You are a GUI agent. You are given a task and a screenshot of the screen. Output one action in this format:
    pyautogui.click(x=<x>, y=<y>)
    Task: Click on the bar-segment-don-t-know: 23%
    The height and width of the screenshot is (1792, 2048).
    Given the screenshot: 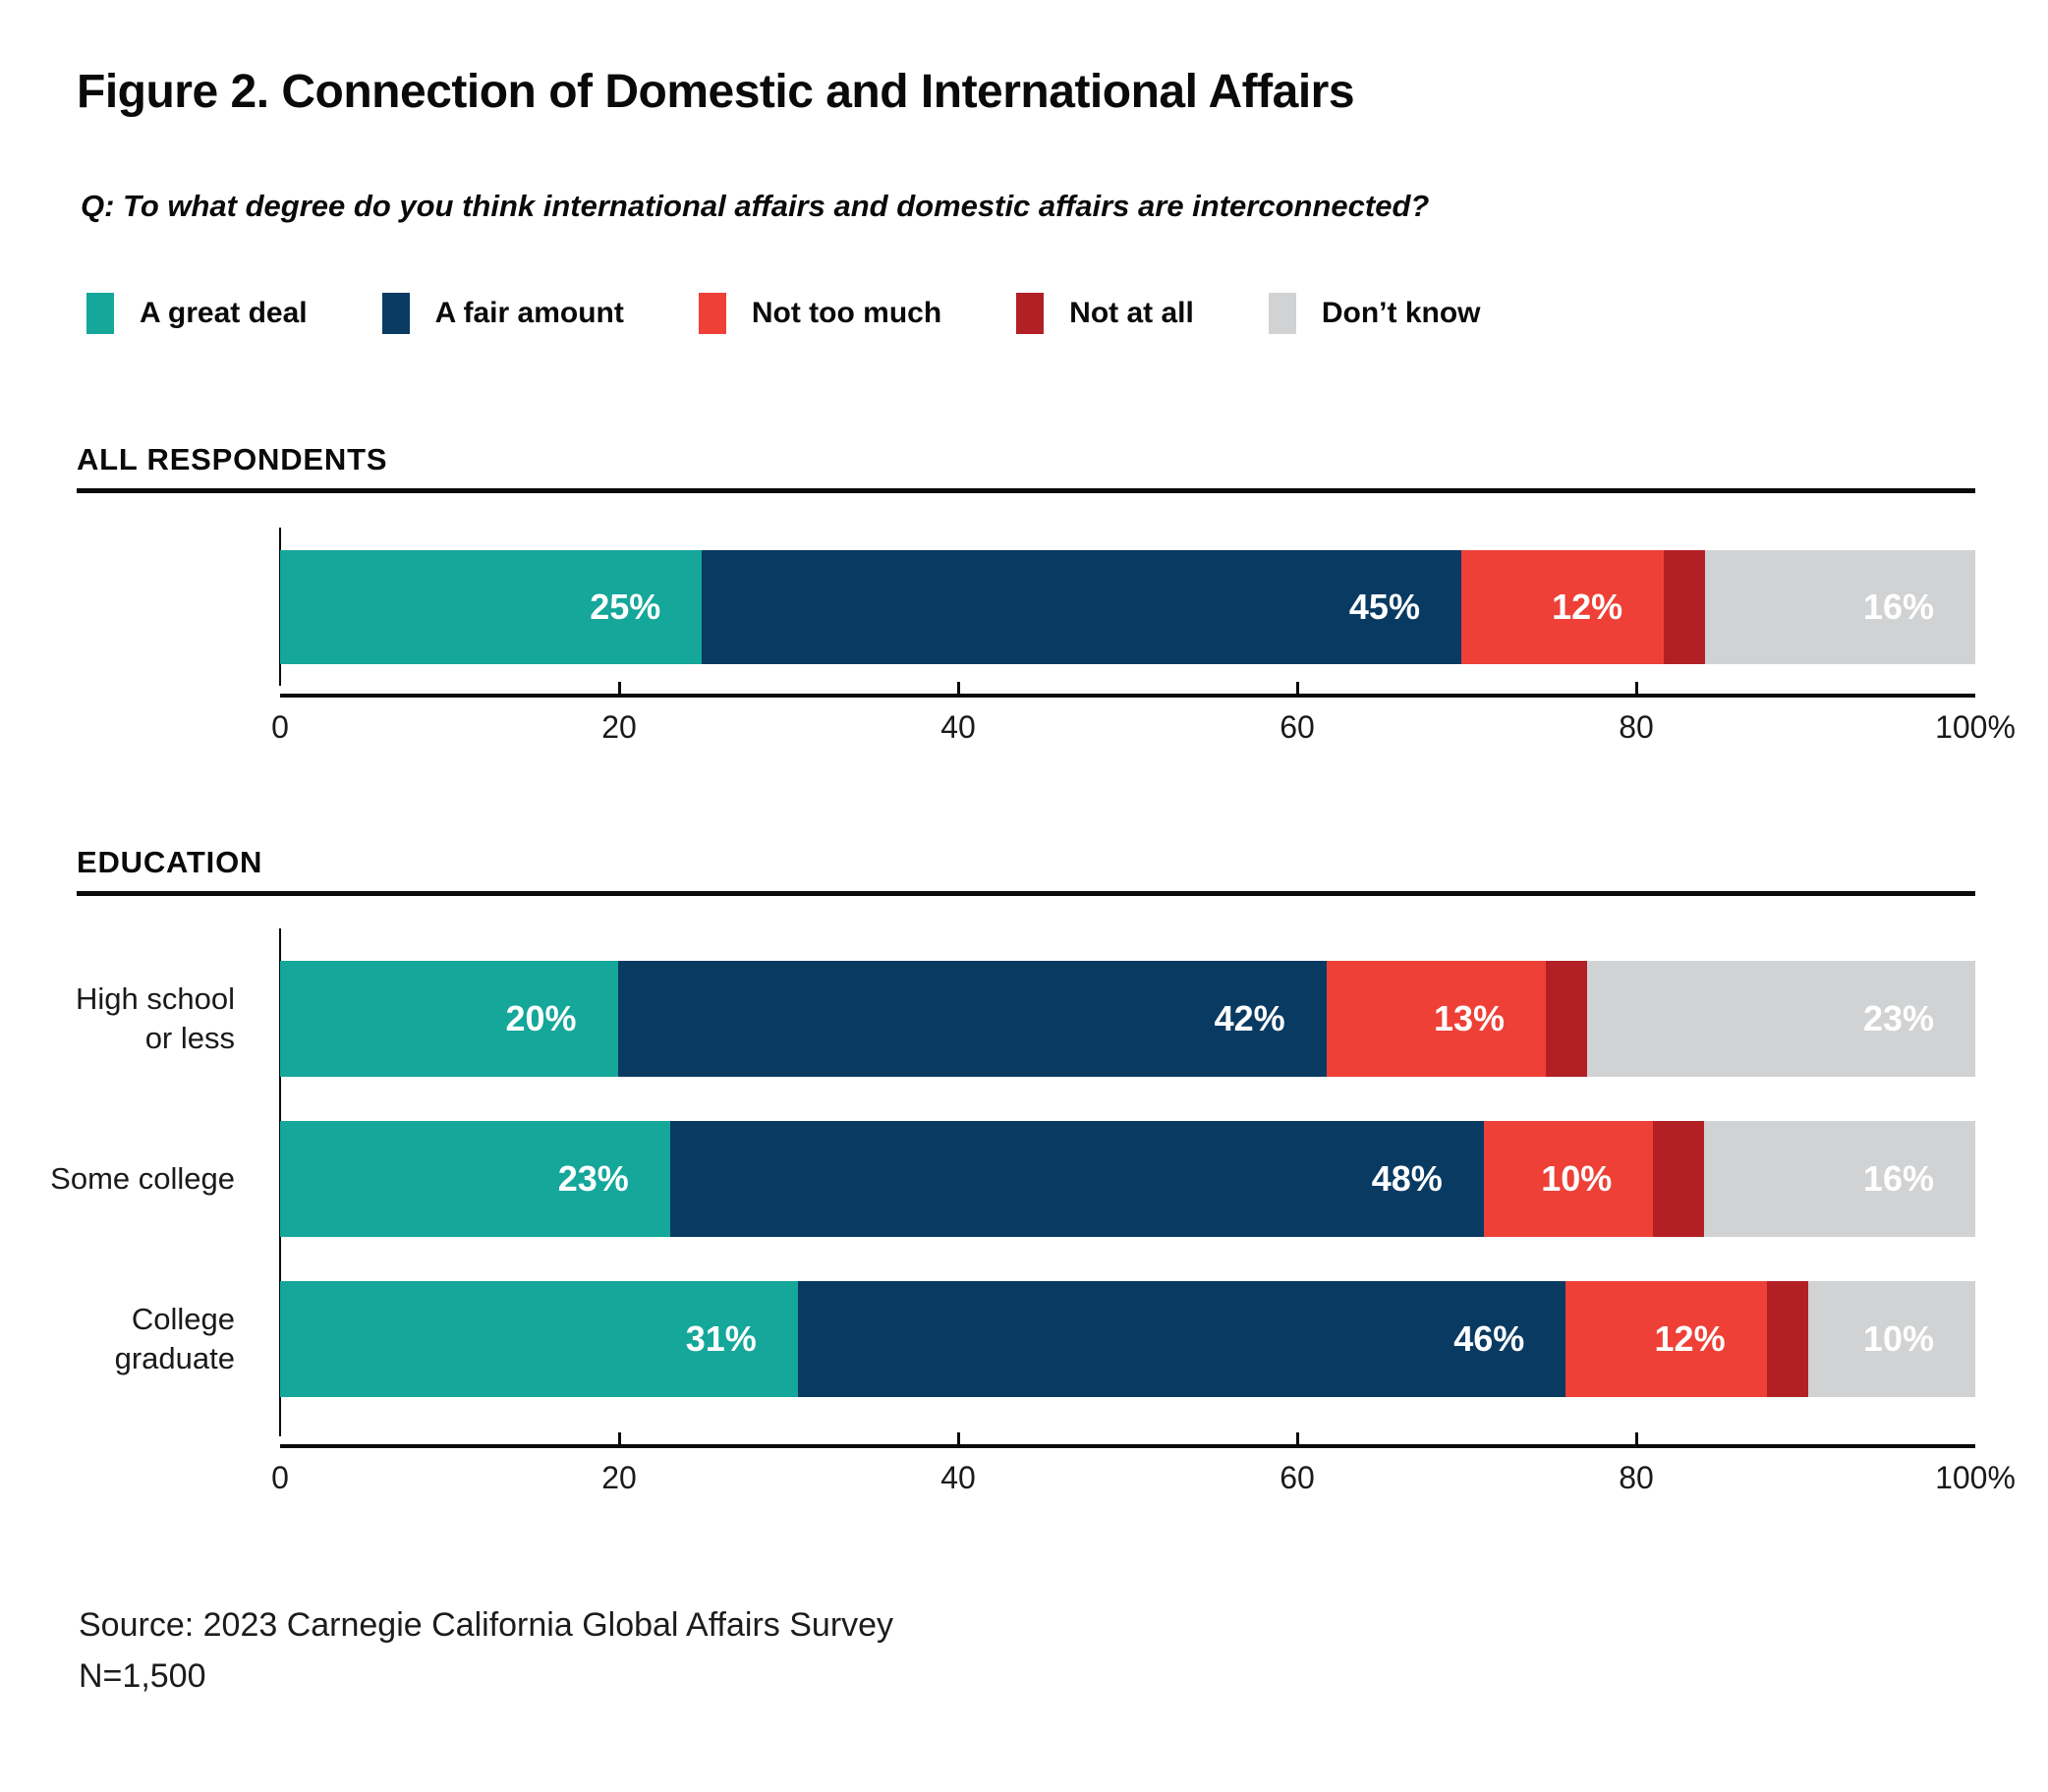 What is the action you would take?
    pyautogui.click(x=1781, y=1019)
    